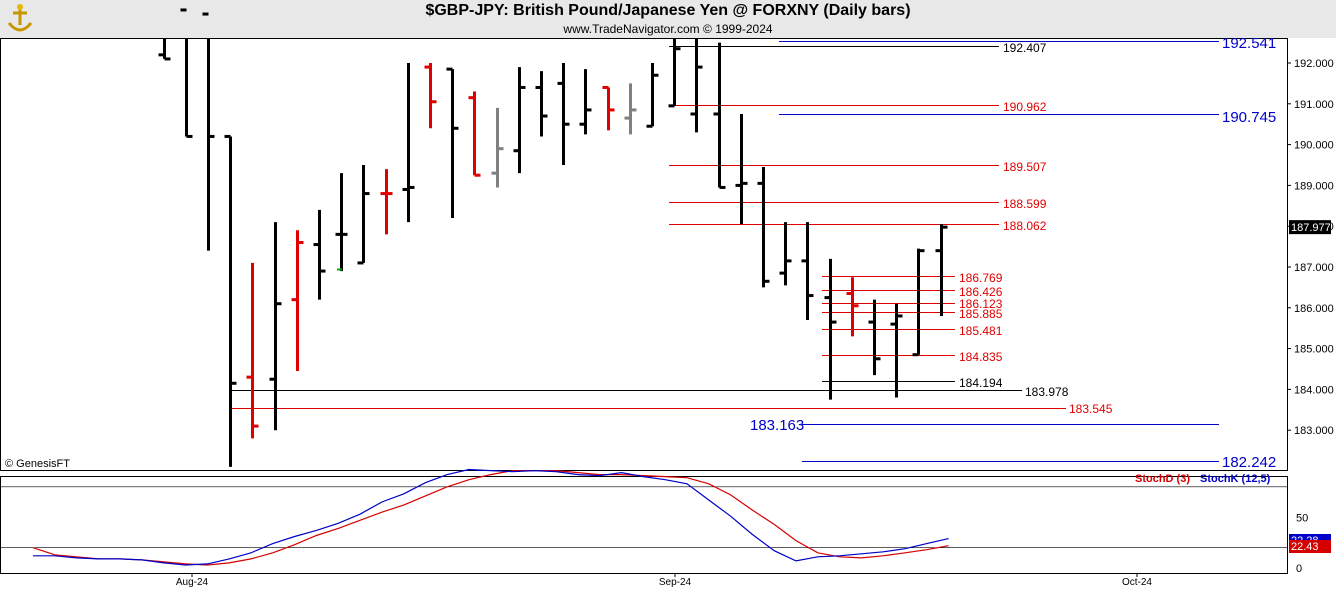 The width and height of the screenshot is (1336, 591). I want to click on date-tick-label: Sep-24, so click(675, 582).